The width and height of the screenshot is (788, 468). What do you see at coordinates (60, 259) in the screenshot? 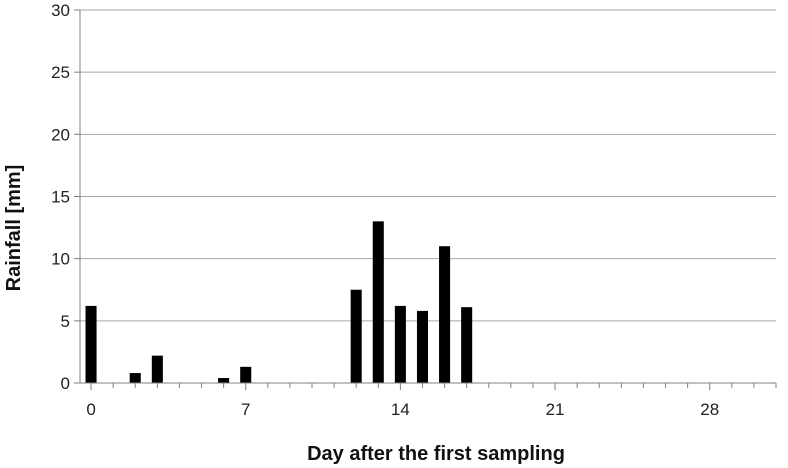
I see `y-tick-label: 10` at bounding box center [60, 259].